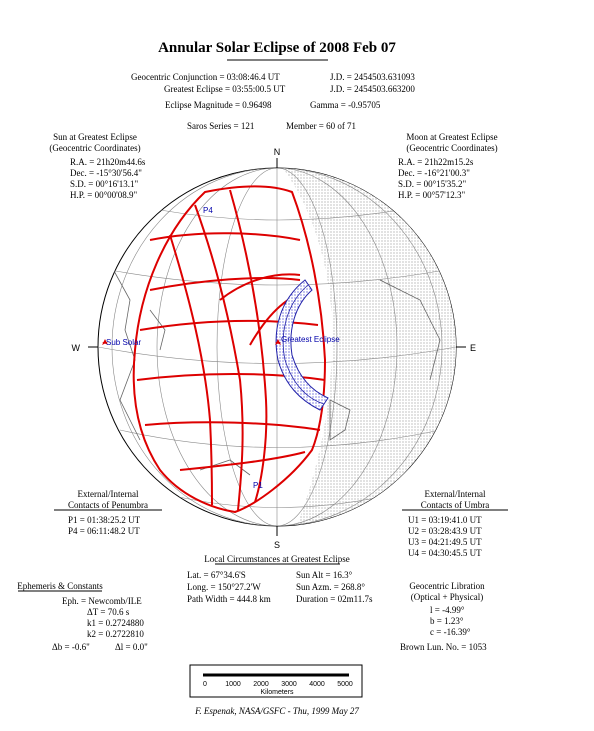 This screenshot has width=594, height=731. What do you see at coordinates (445, 531) in the screenshot?
I see `contact-line: U2 = 03:28:43.9 UT` at bounding box center [445, 531].